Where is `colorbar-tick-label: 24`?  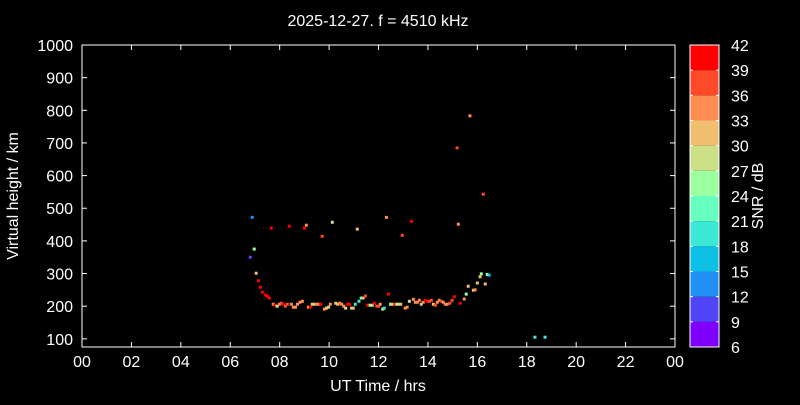
colorbar-tick-label: 24 is located at coordinates (740, 197).